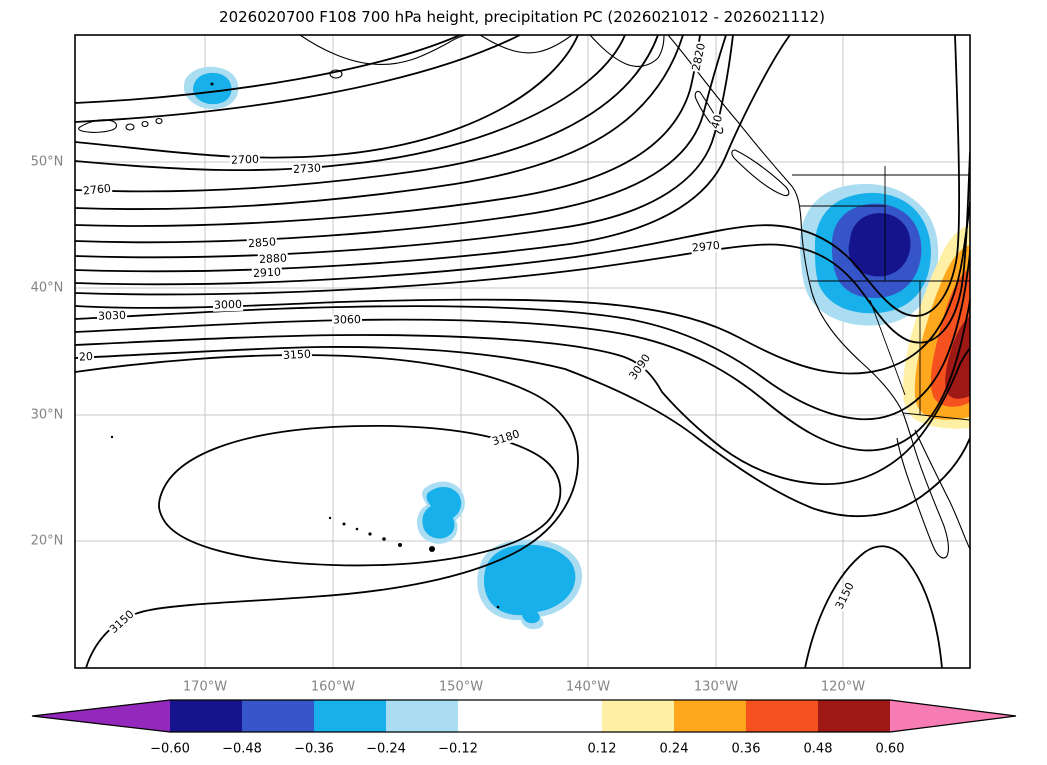 This screenshot has width=1047, height=765. I want to click on colorbar-tick-label: −0.24, so click(386, 749).